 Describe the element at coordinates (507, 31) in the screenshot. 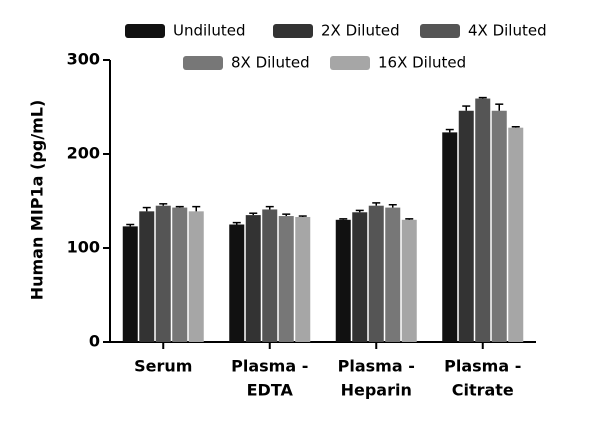

I see `legend-label: 4X Diluted` at that location.